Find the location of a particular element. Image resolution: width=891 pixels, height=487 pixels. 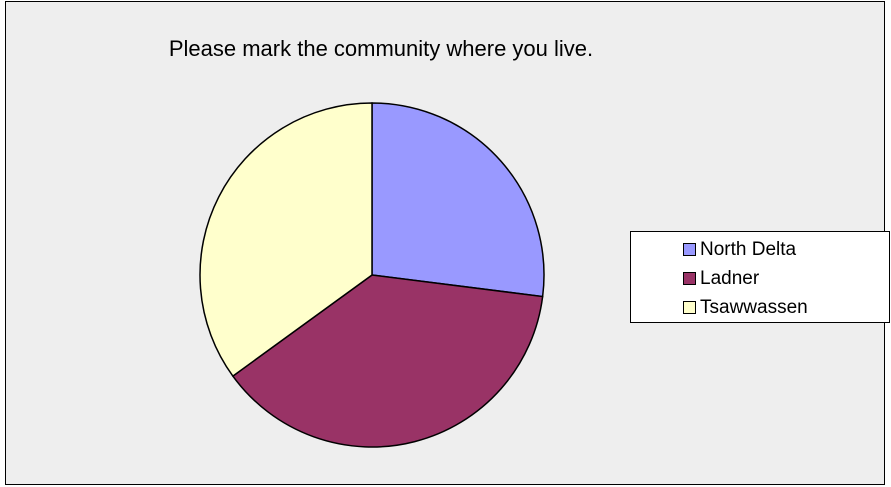

pie-slice-tsawwassen is located at coordinates (286, 240).